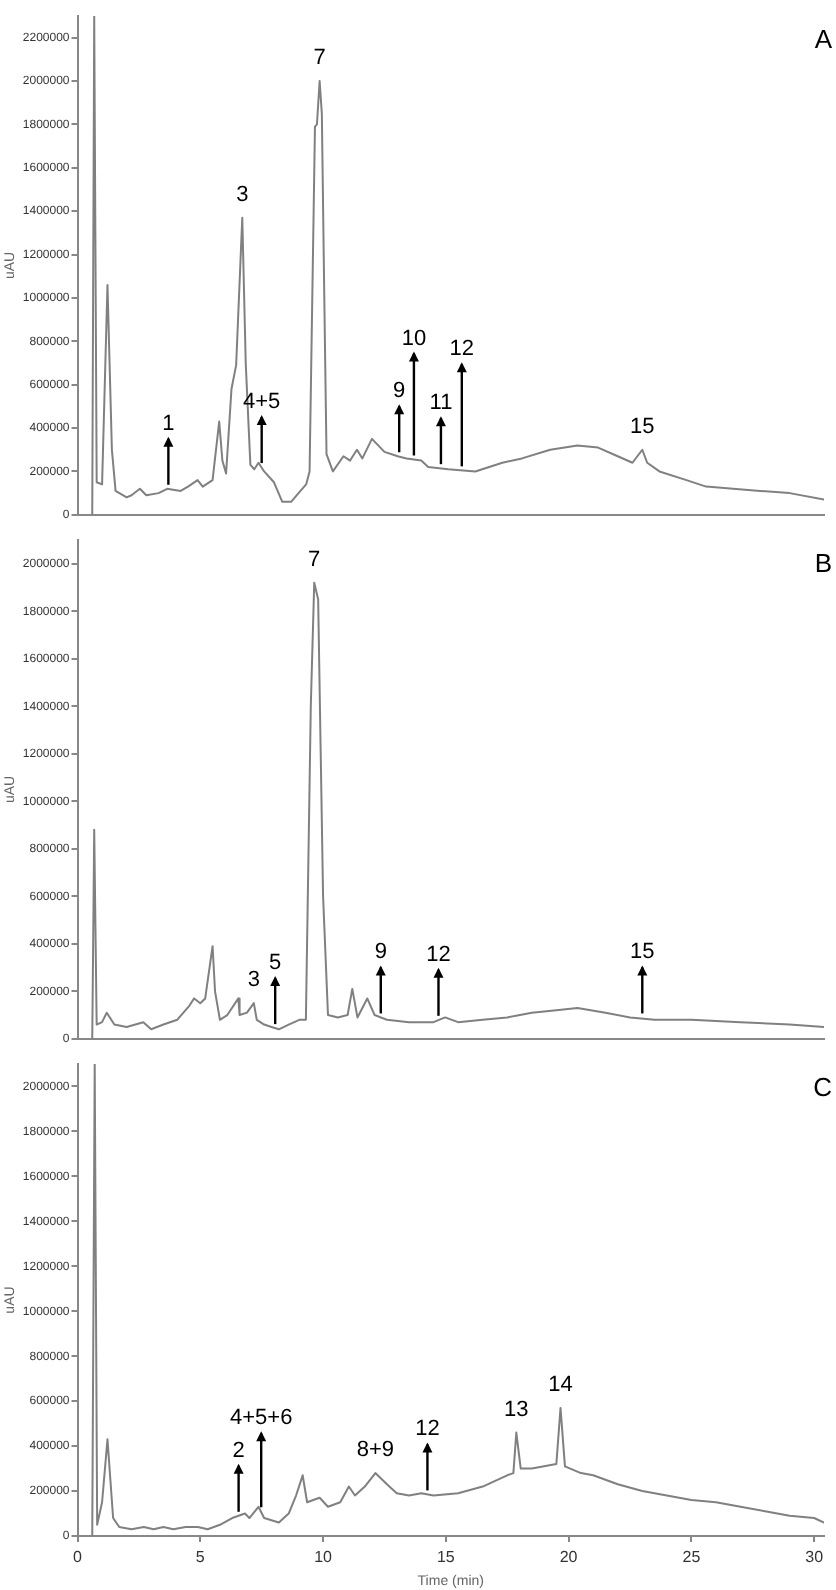 The height and width of the screenshot is (1590, 836). I want to click on annotation: 1, so click(168, 423).